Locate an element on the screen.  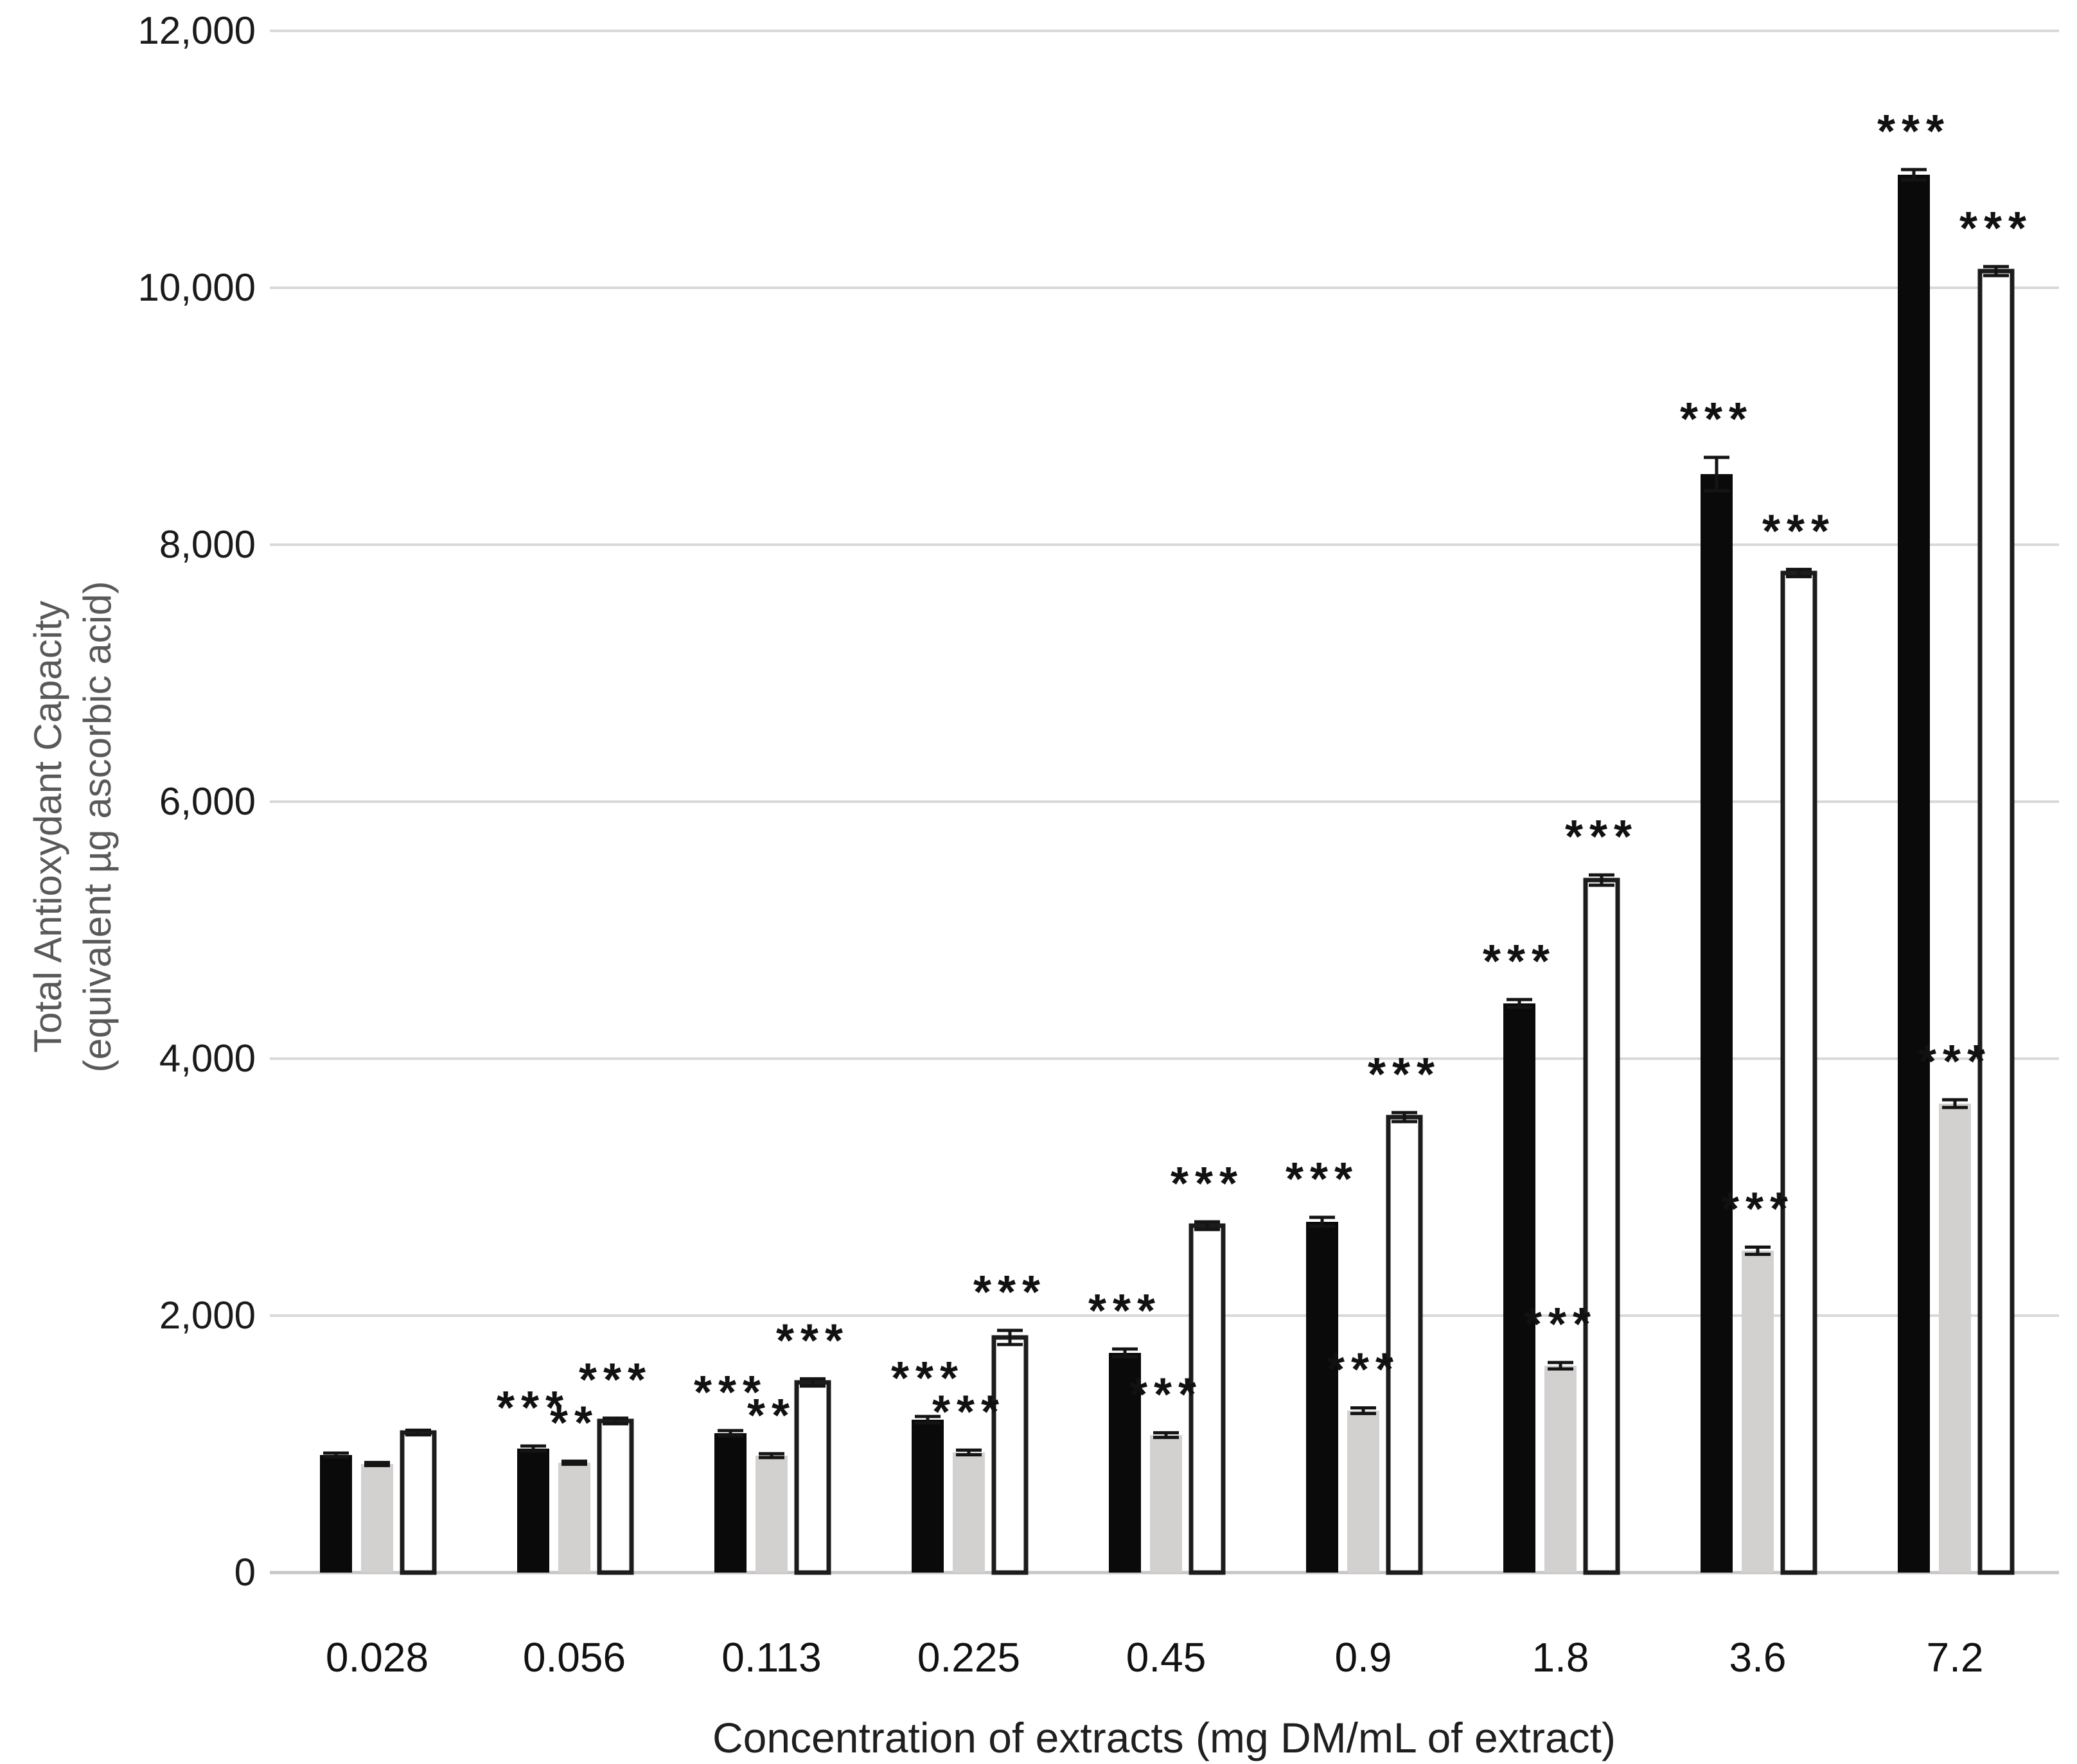
x-axis-tick-labels: 0.028 0.056 0.113 0.225 0.45 0.9 1.8 3.6 7.2 is located at coordinates (1155, 1657).